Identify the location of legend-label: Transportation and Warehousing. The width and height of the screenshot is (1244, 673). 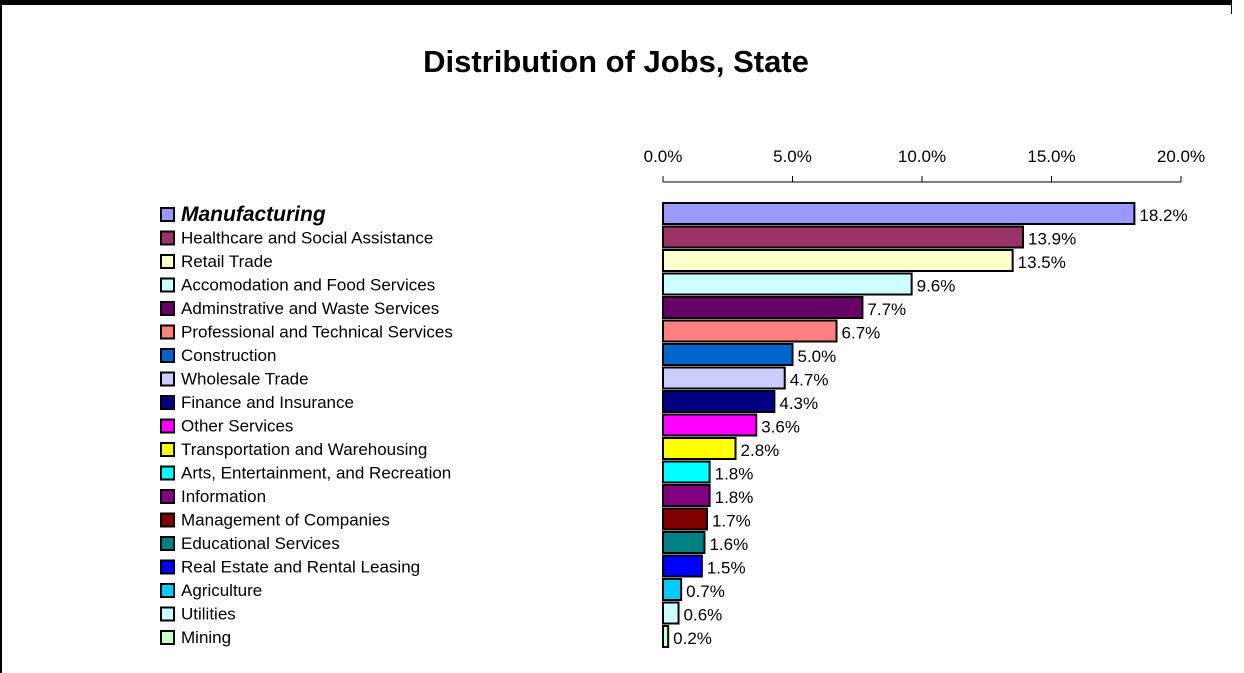
(304, 449).